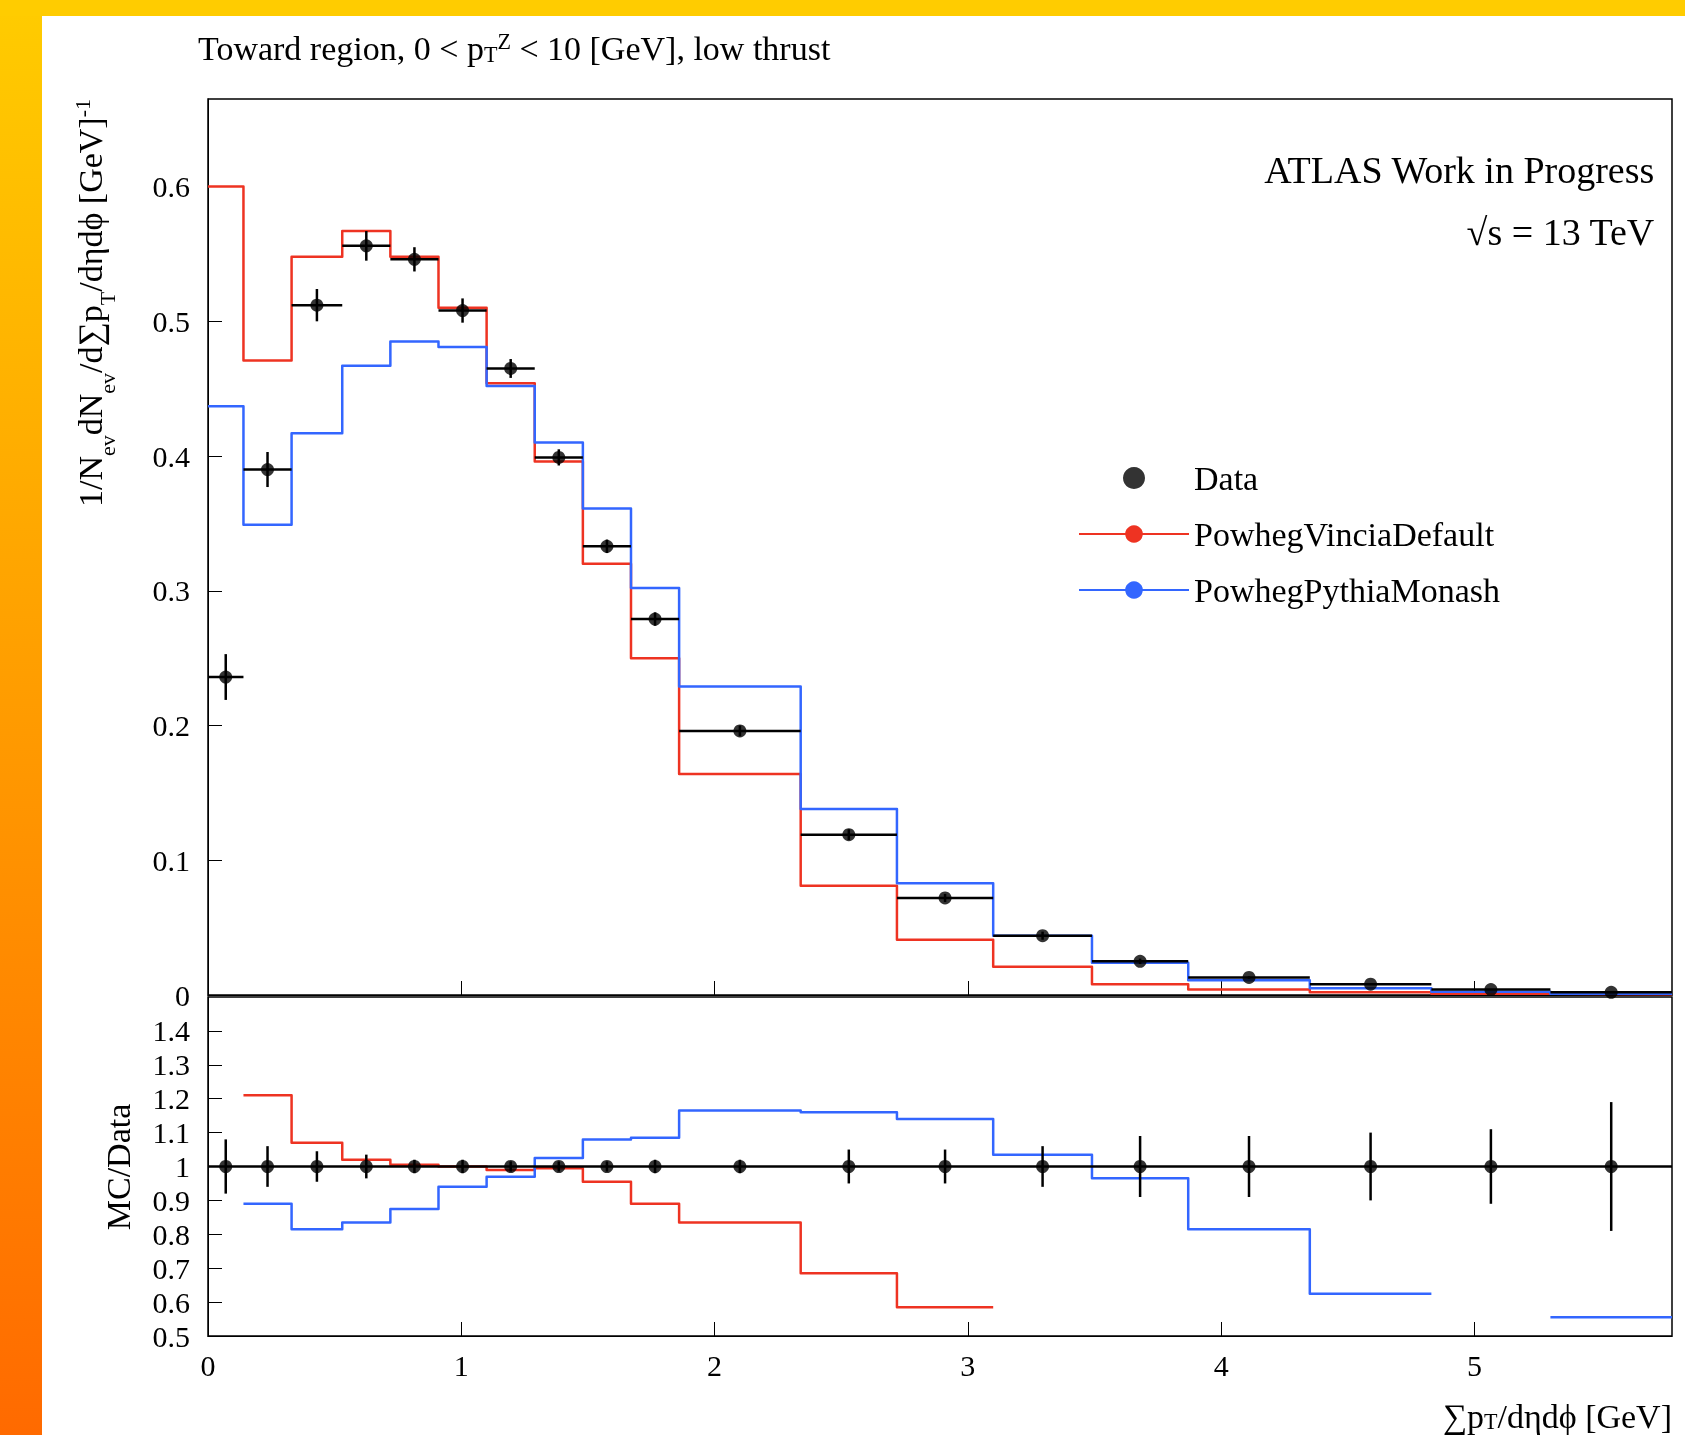 Image resolution: width=1685 pixels, height=1435 pixels. What do you see at coordinates (171, 456) in the screenshot?
I see `y-tick-label: 0.4` at bounding box center [171, 456].